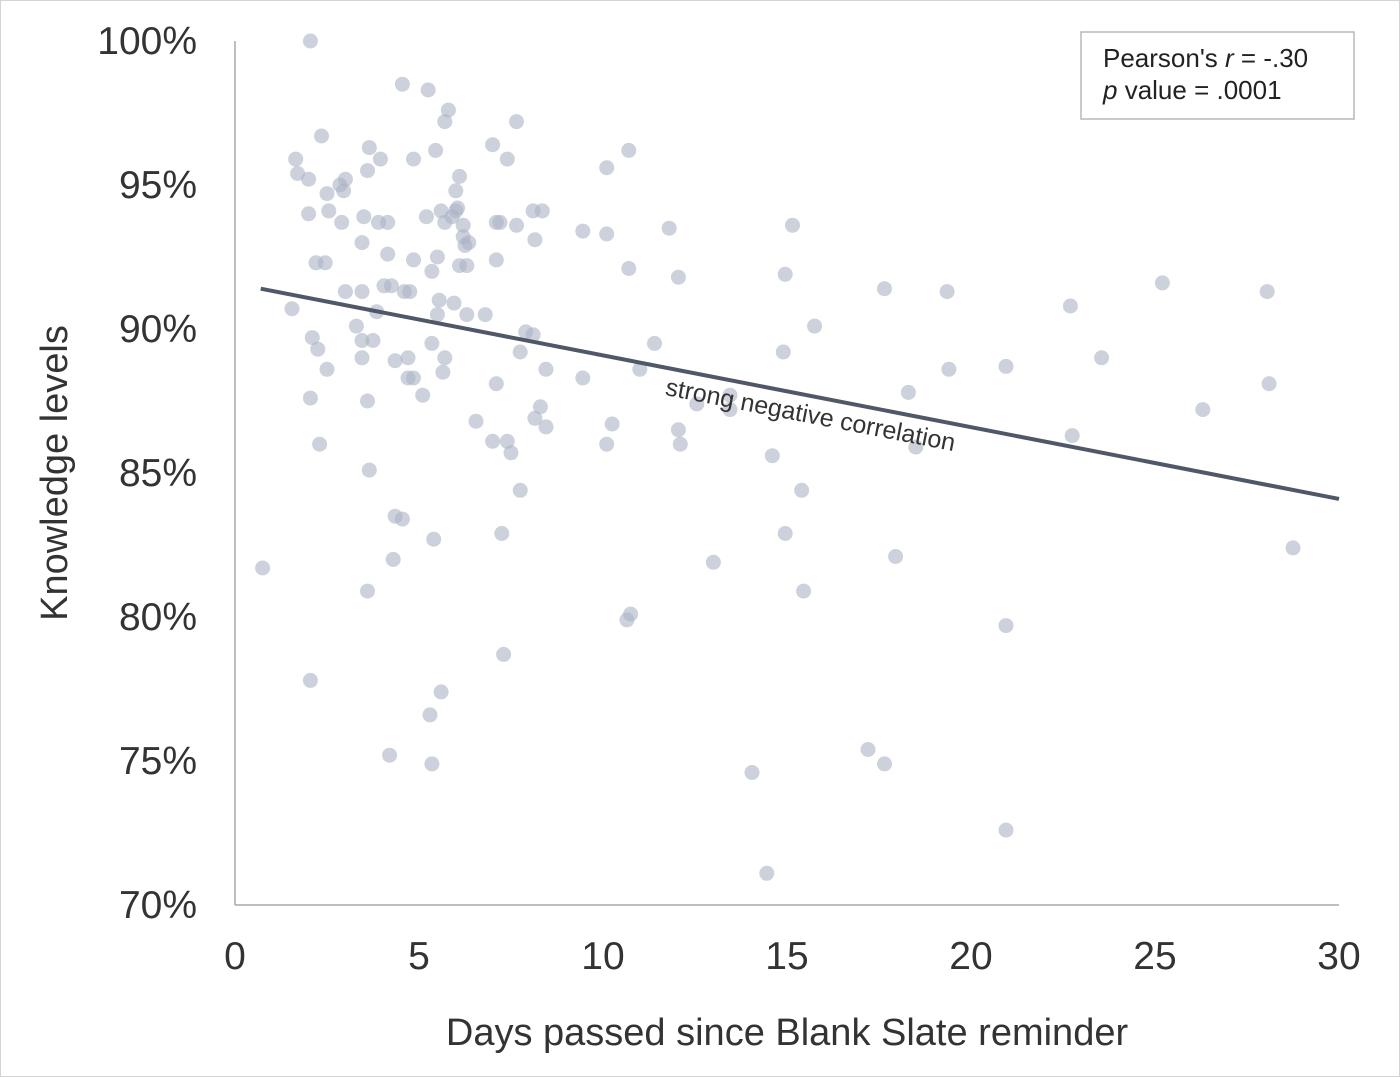 The image size is (1400, 1077). I want to click on y-tick-label-4: 90%, so click(158, 329).